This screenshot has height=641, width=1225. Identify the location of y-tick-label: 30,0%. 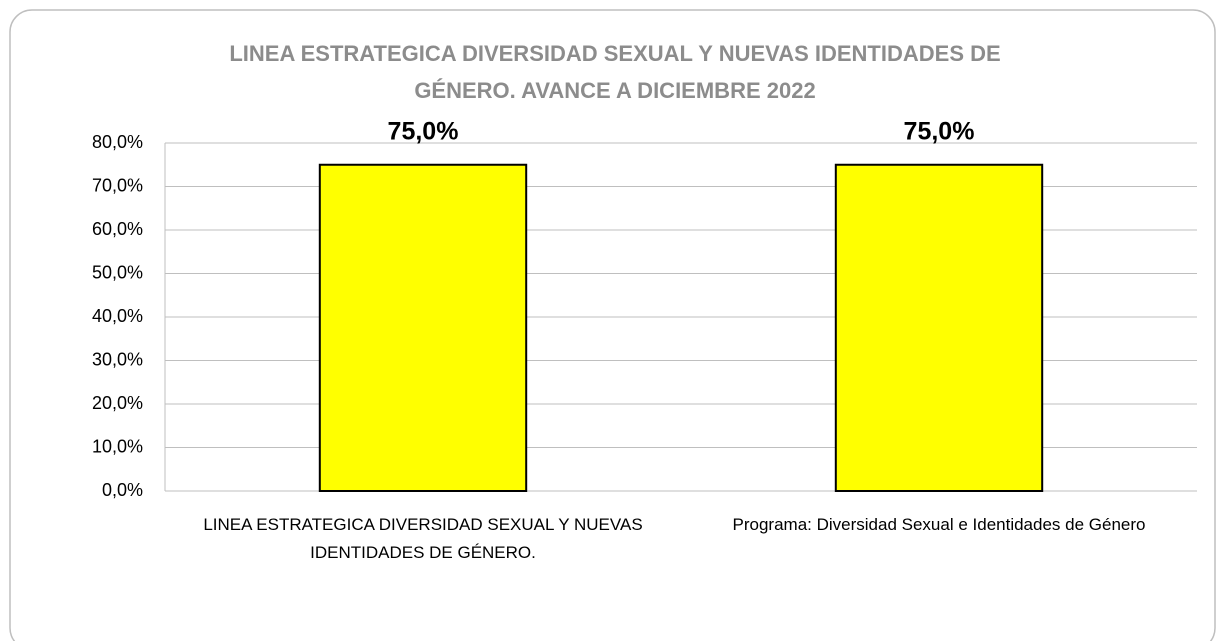
(117, 359).